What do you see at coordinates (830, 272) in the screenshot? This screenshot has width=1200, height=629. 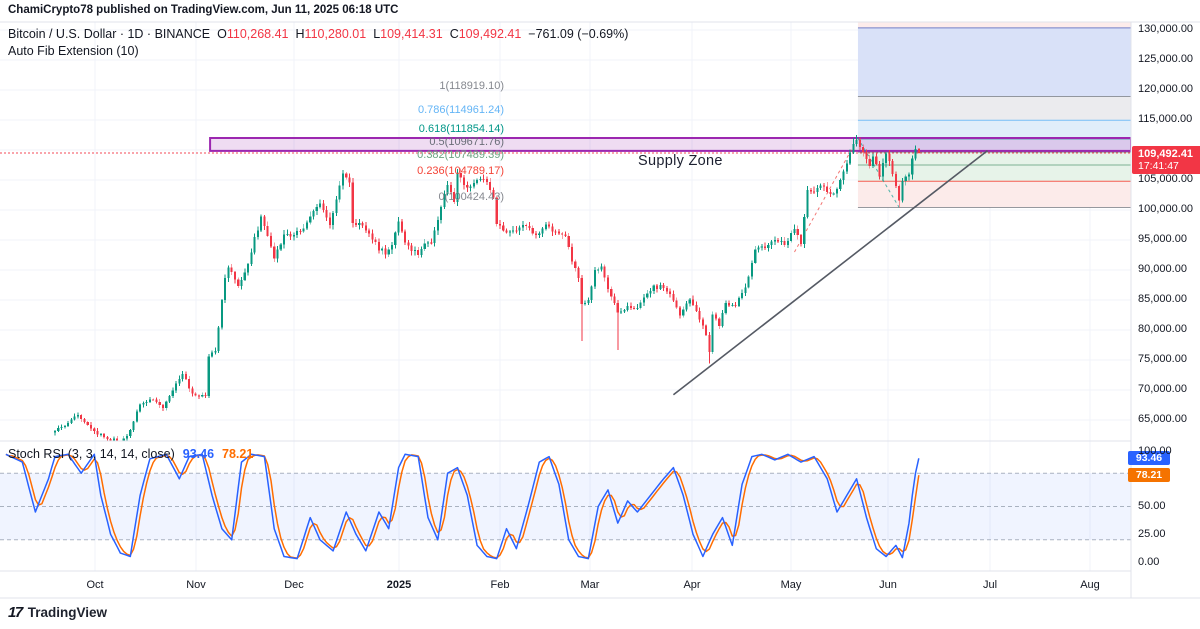 I see `trendline` at bounding box center [830, 272].